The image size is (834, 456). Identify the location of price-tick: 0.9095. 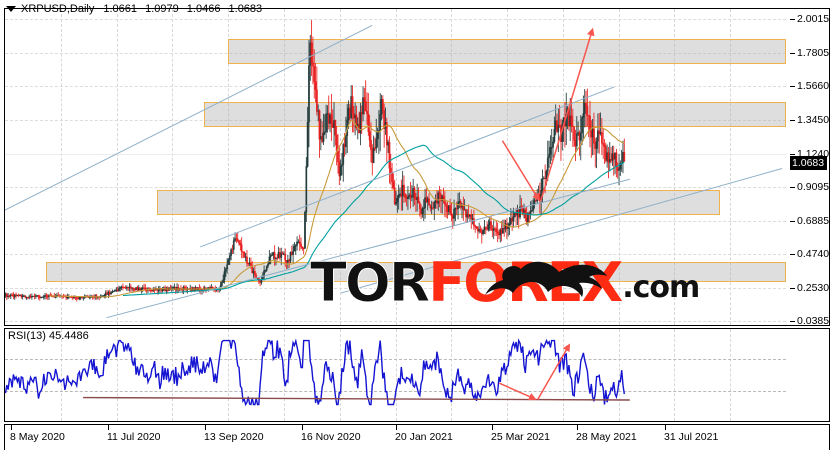
(809, 187).